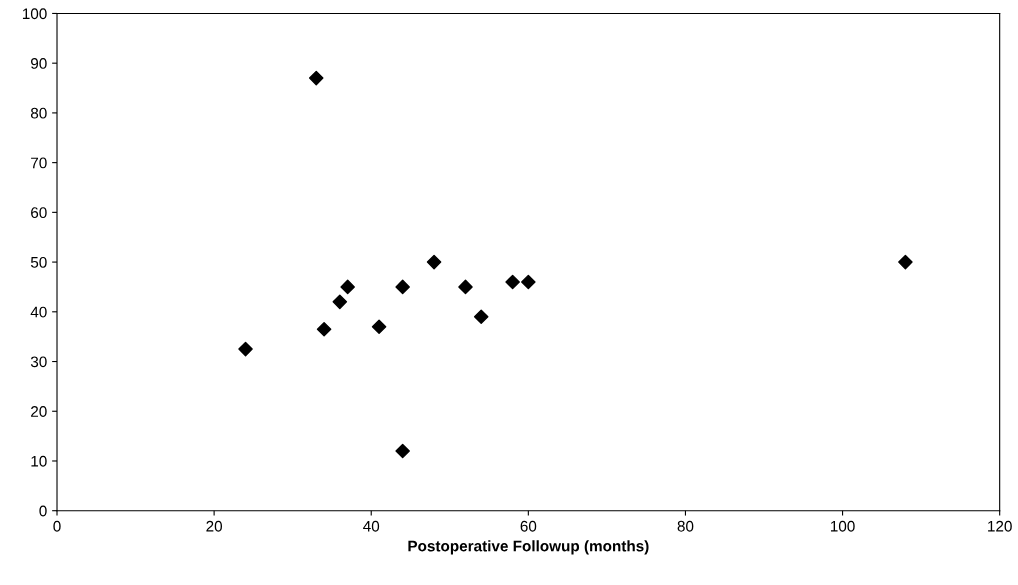  What do you see at coordinates (39, 411) in the screenshot?
I see `y-tick-label: 20` at bounding box center [39, 411].